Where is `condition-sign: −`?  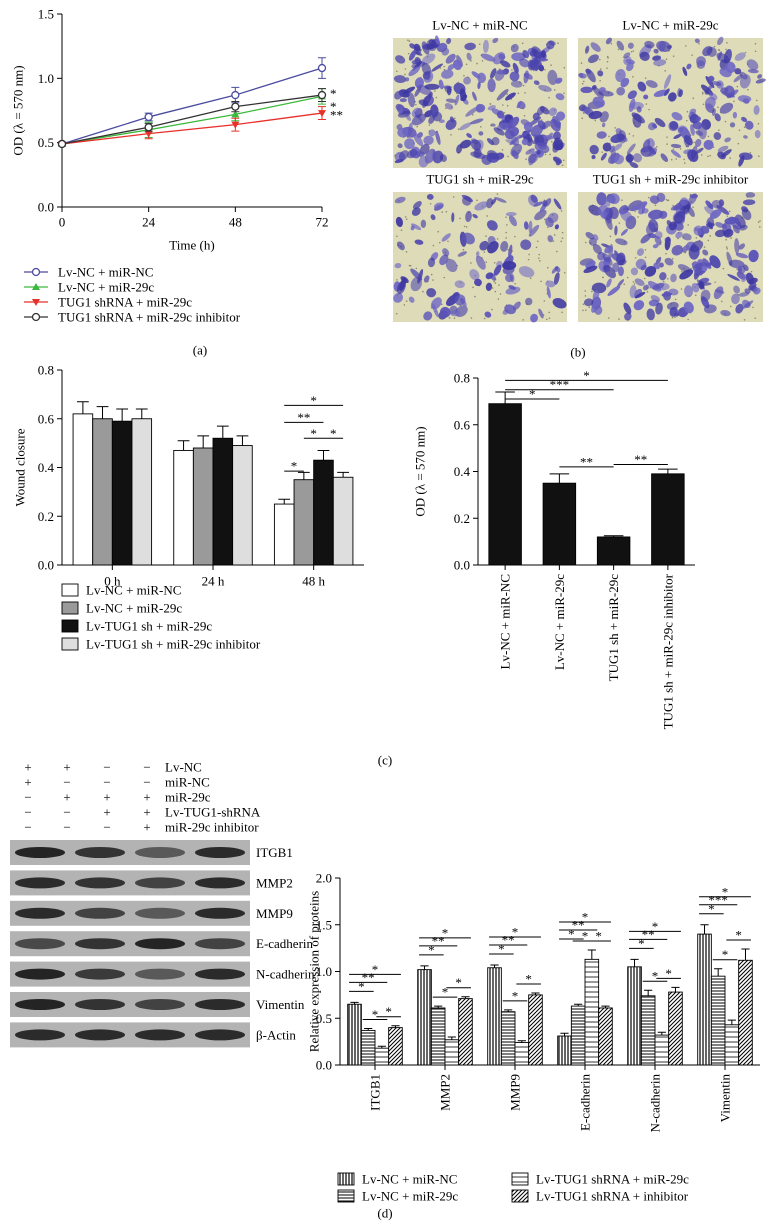
condition-sign: − is located at coordinates (106, 767).